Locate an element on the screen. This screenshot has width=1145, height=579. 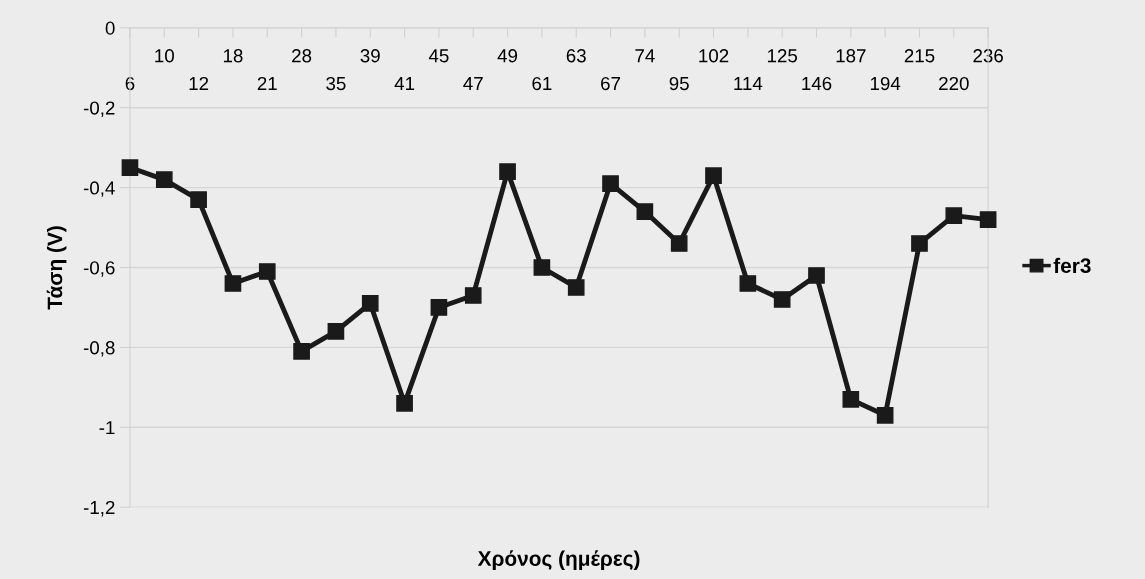
x-tick-label: 61 is located at coordinates (542, 83).